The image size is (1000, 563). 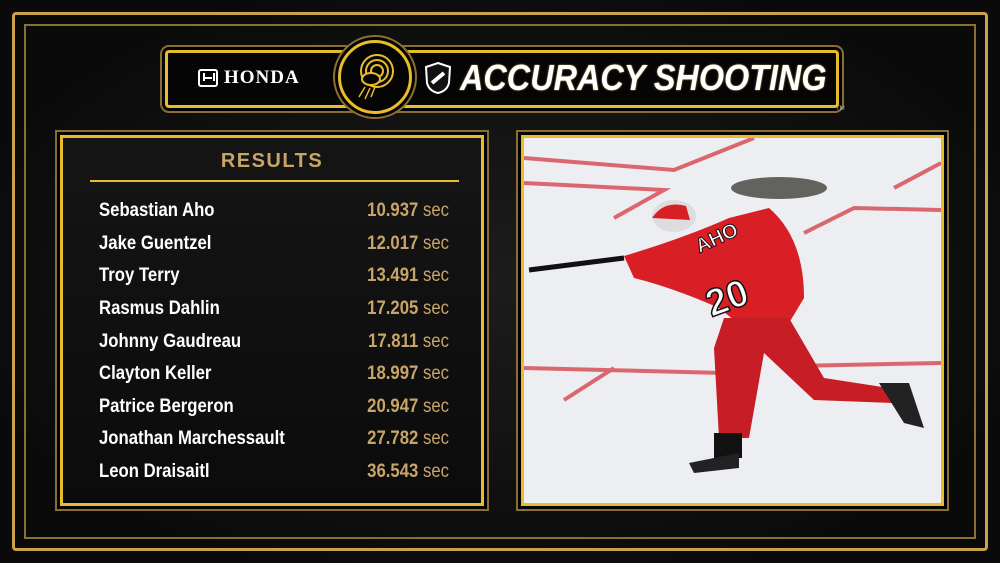 I want to click on result-row: Leon Draisaitl 36.543 sec, so click(x=274, y=472).